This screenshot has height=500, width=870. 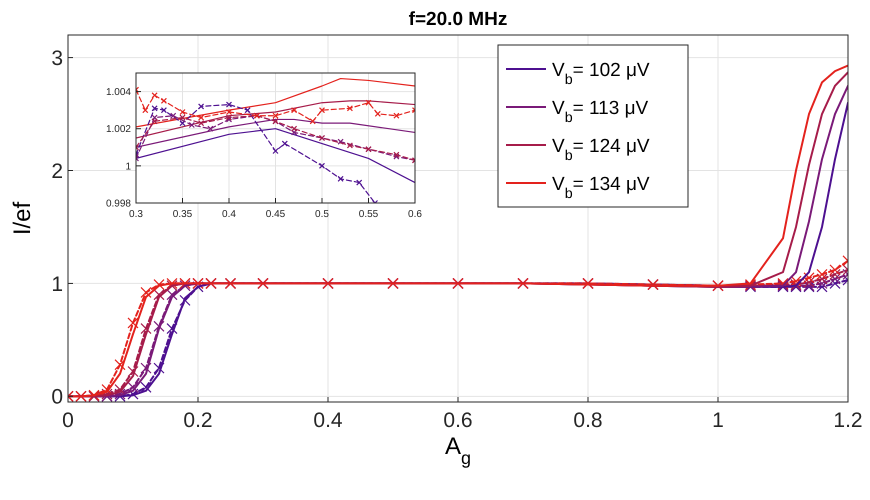 I want to click on y-tick-label: 1.002, so click(x=119, y=130).